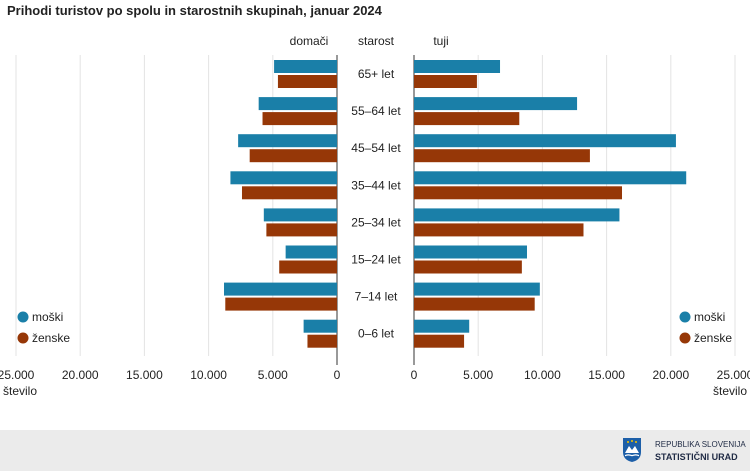  What do you see at coordinates (144, 375) in the screenshot?
I see `tick-label-left-3: 15.000` at bounding box center [144, 375].